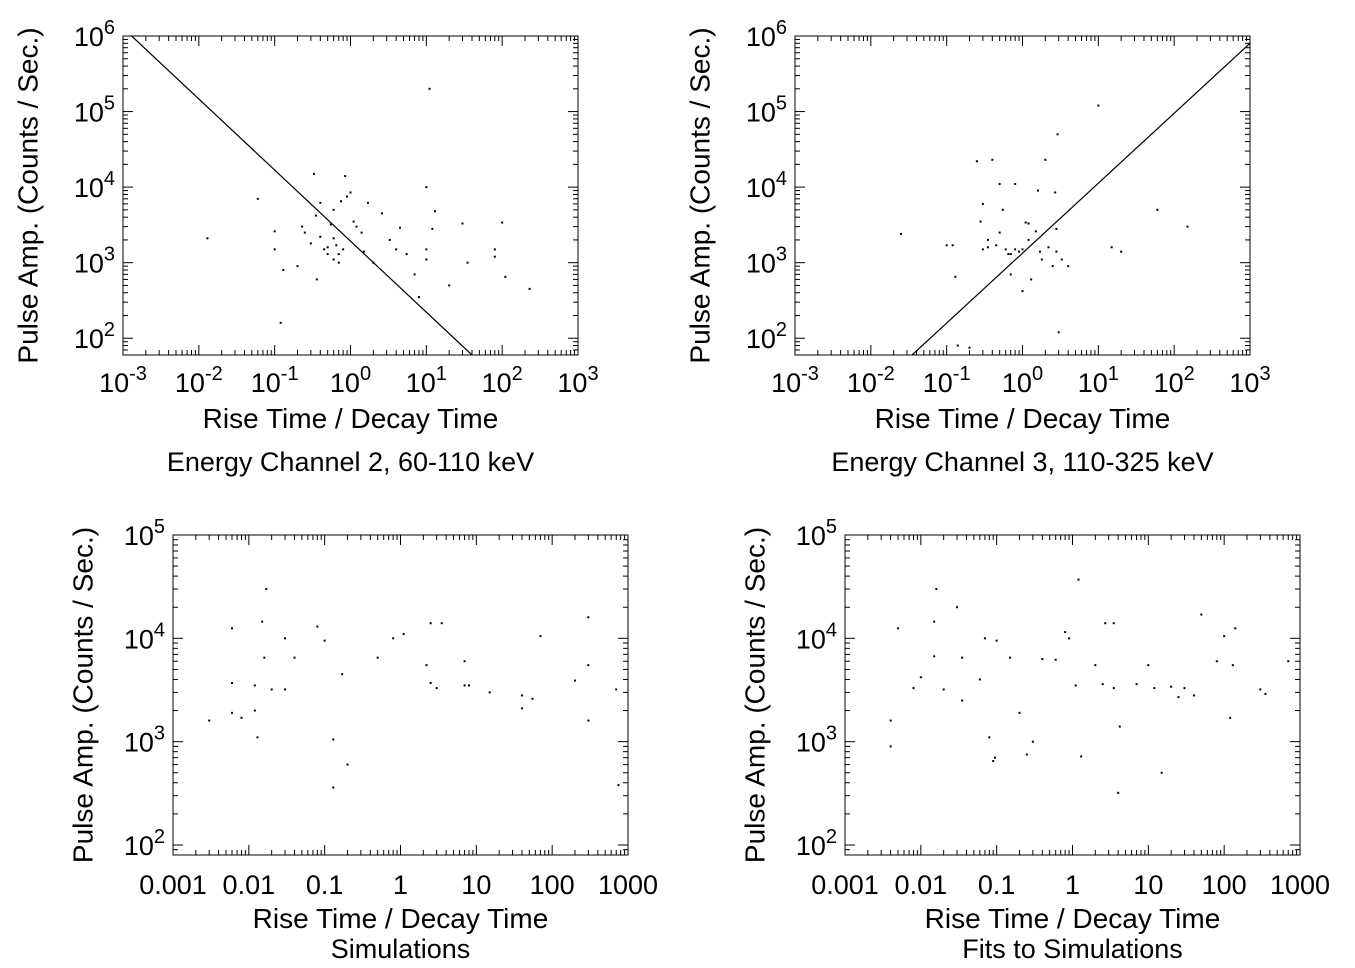 This screenshot has height=968, width=1355. I want to click on y-tick-label: 10³, so click(766, 261).